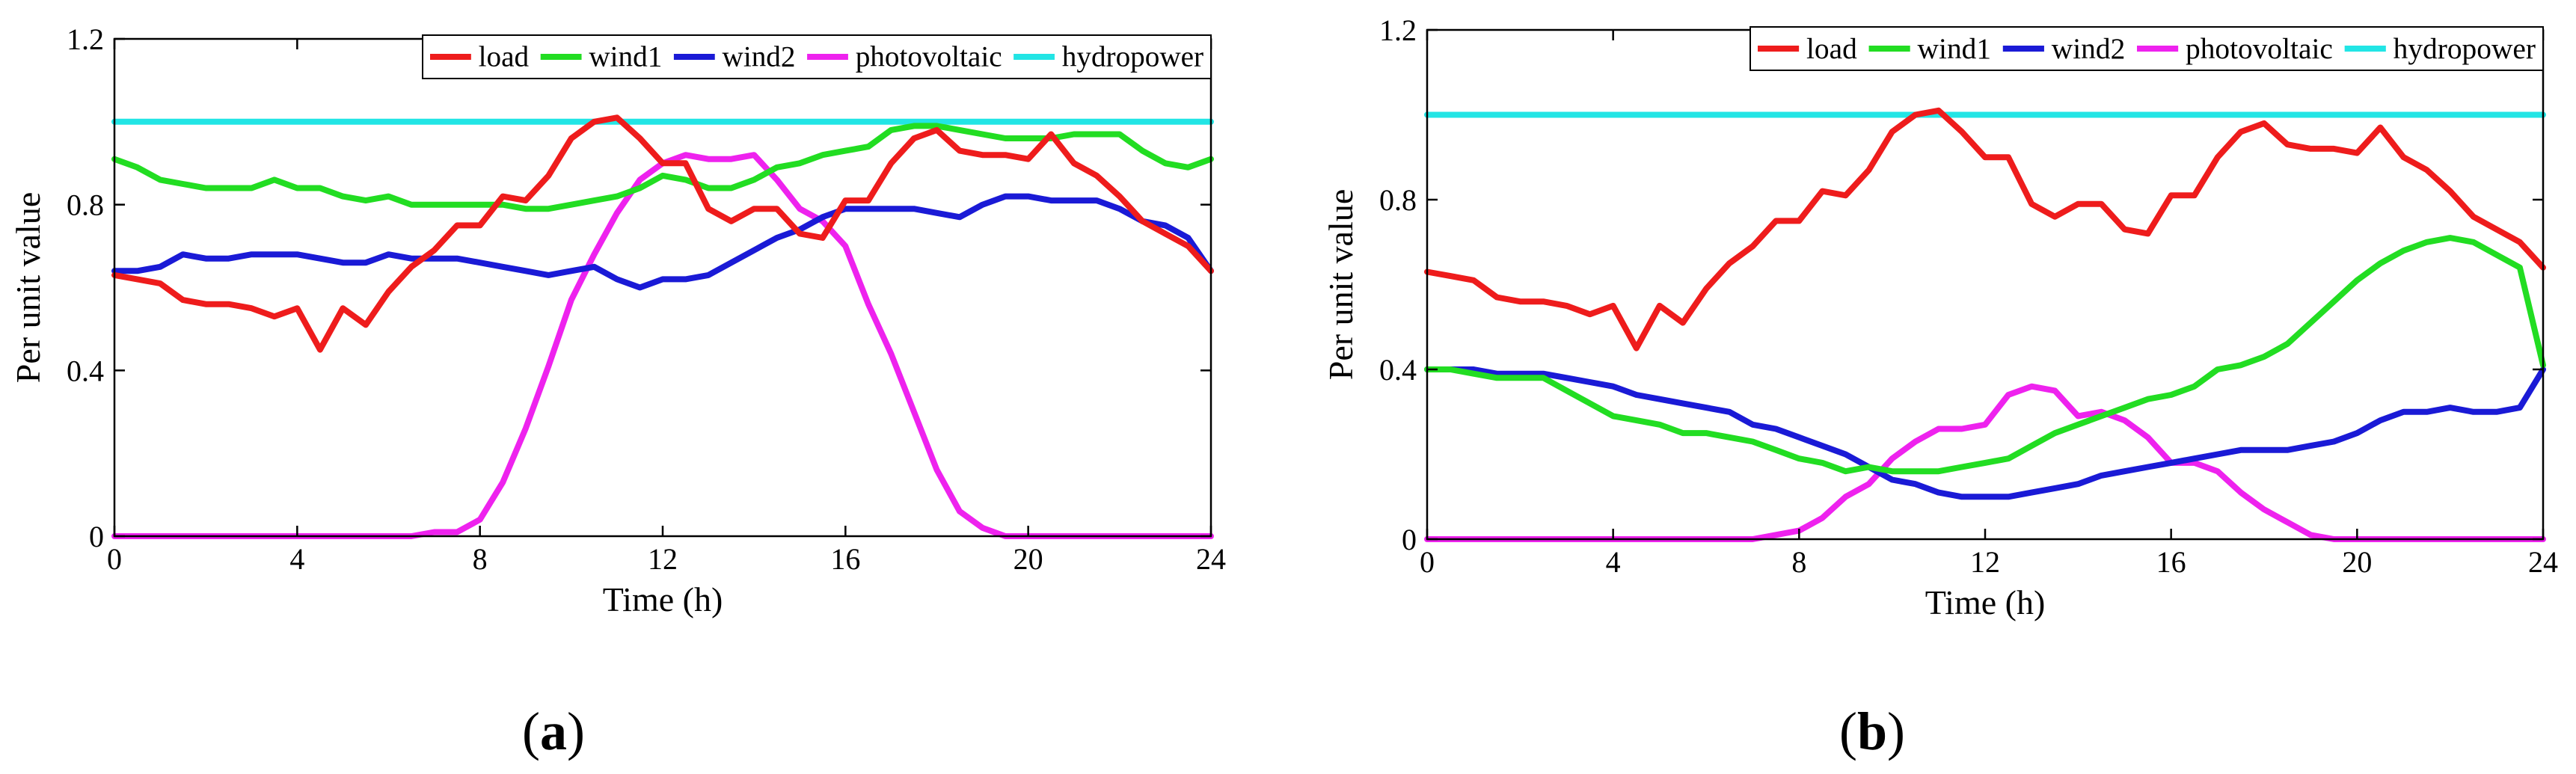  Describe the element at coordinates (1132, 57) in the screenshot. I see `legend-label-hydropower-a: hydropower` at that location.